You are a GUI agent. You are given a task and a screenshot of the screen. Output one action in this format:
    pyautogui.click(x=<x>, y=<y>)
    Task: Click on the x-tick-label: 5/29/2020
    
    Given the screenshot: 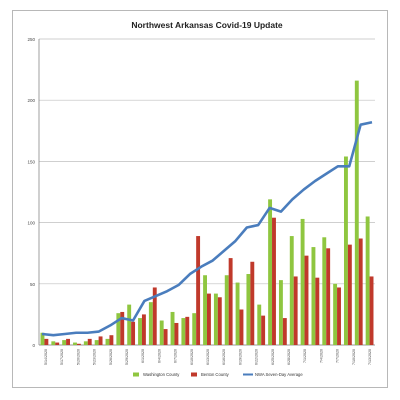 What is the action you would take?
    pyautogui.click(x=127, y=357)
    